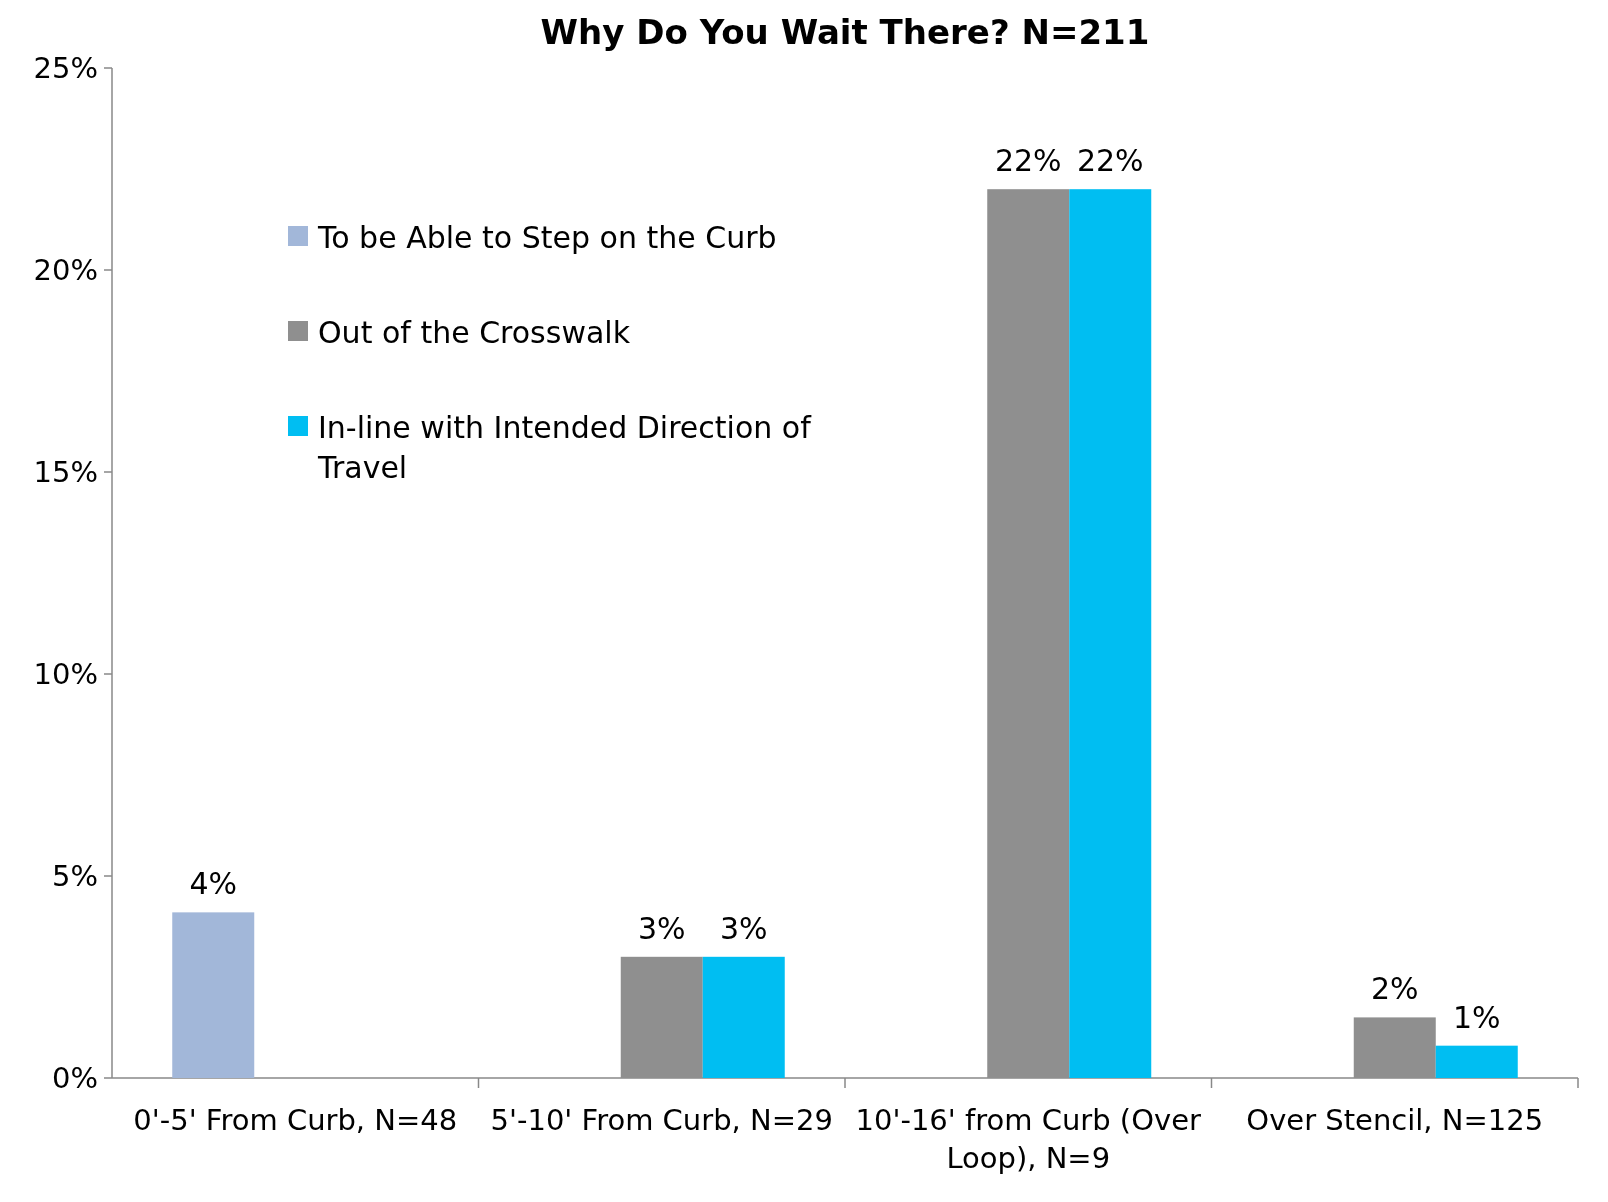  What do you see at coordinates (474, 332) in the screenshot?
I see `legend-label: Out of the Crosswalk` at bounding box center [474, 332].